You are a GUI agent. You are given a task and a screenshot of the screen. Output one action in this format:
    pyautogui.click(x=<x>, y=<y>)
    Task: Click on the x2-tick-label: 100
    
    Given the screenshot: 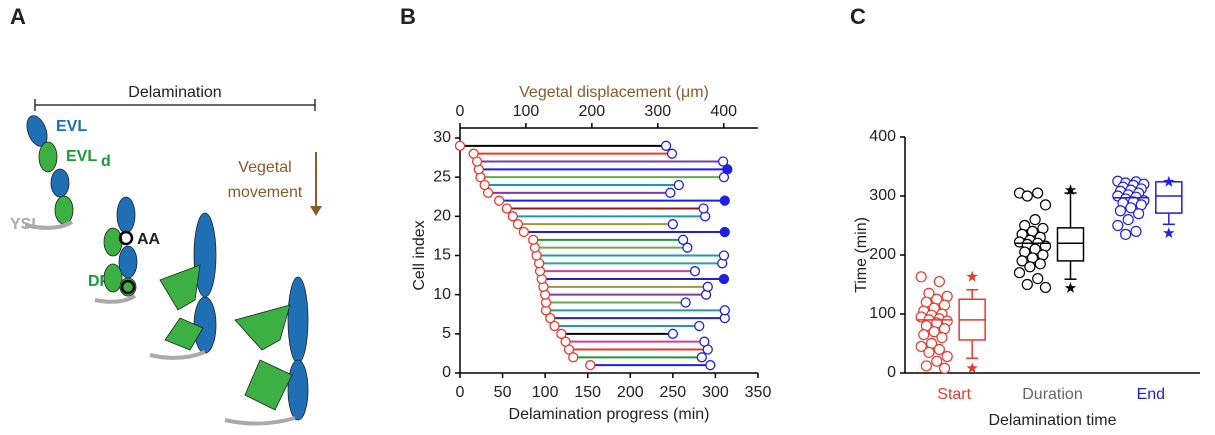 What is the action you would take?
    pyautogui.click(x=526, y=111)
    